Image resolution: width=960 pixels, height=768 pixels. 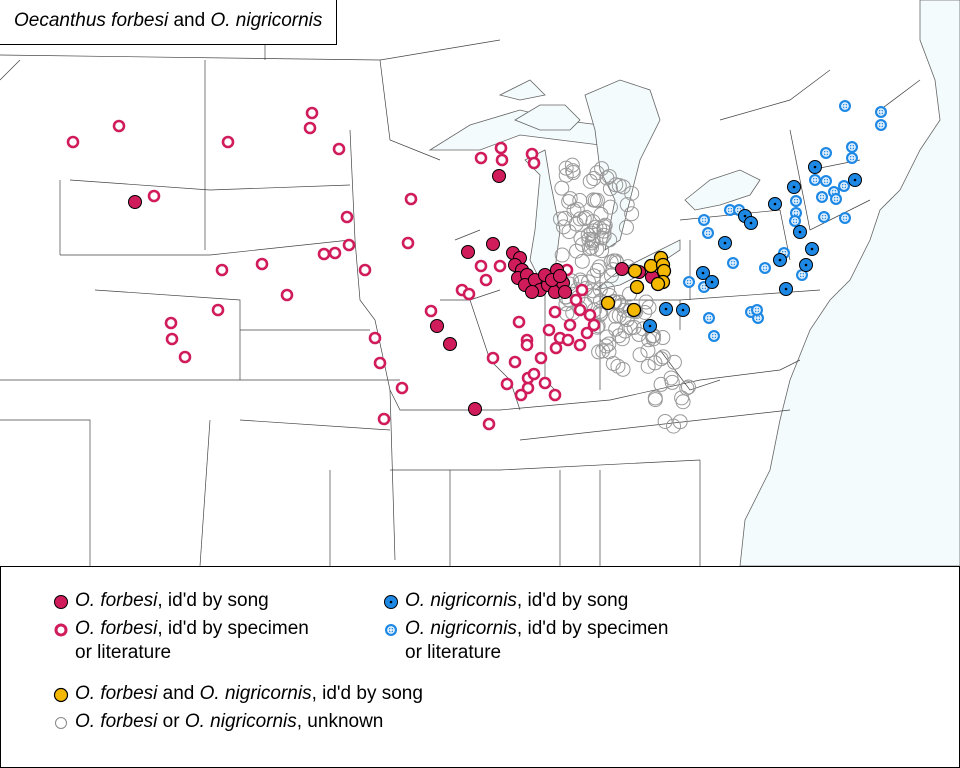 I want to click on crimson-ring-icon, so click(x=61, y=630).